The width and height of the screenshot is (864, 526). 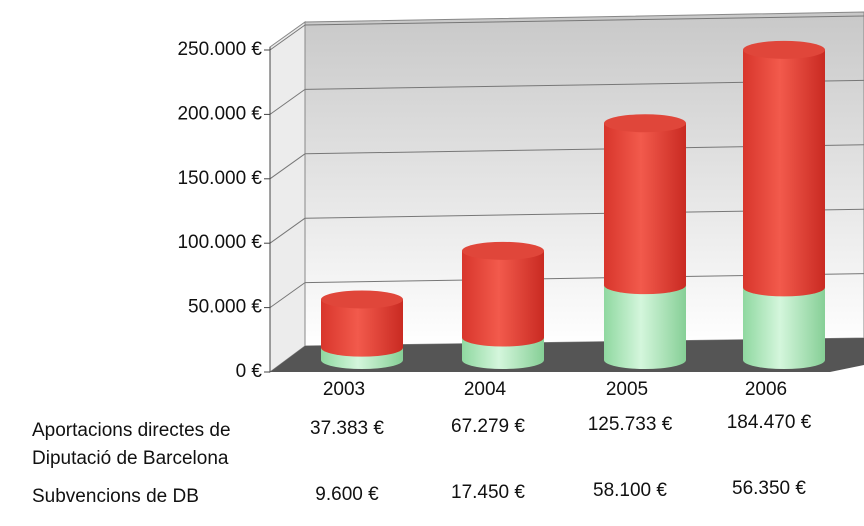 I want to click on y-tick-label: 0 €, so click(x=249, y=371).